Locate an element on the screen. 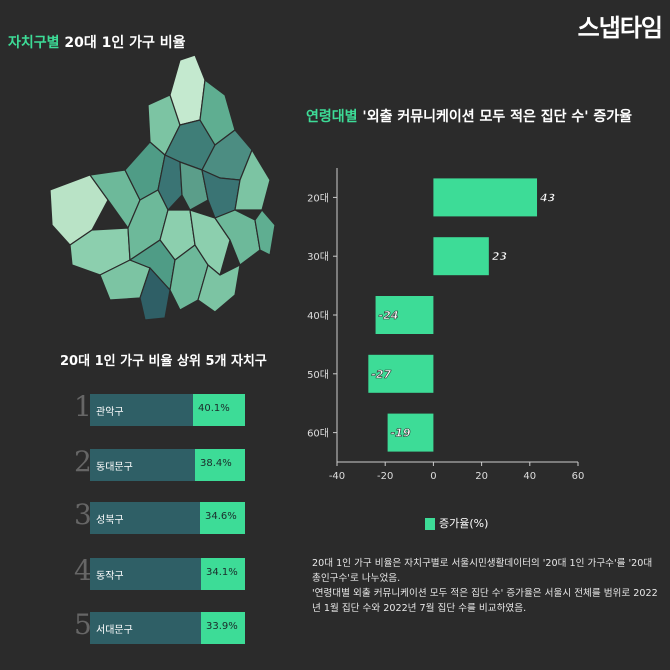  y-tick-label: 40대 is located at coordinates (318, 316).